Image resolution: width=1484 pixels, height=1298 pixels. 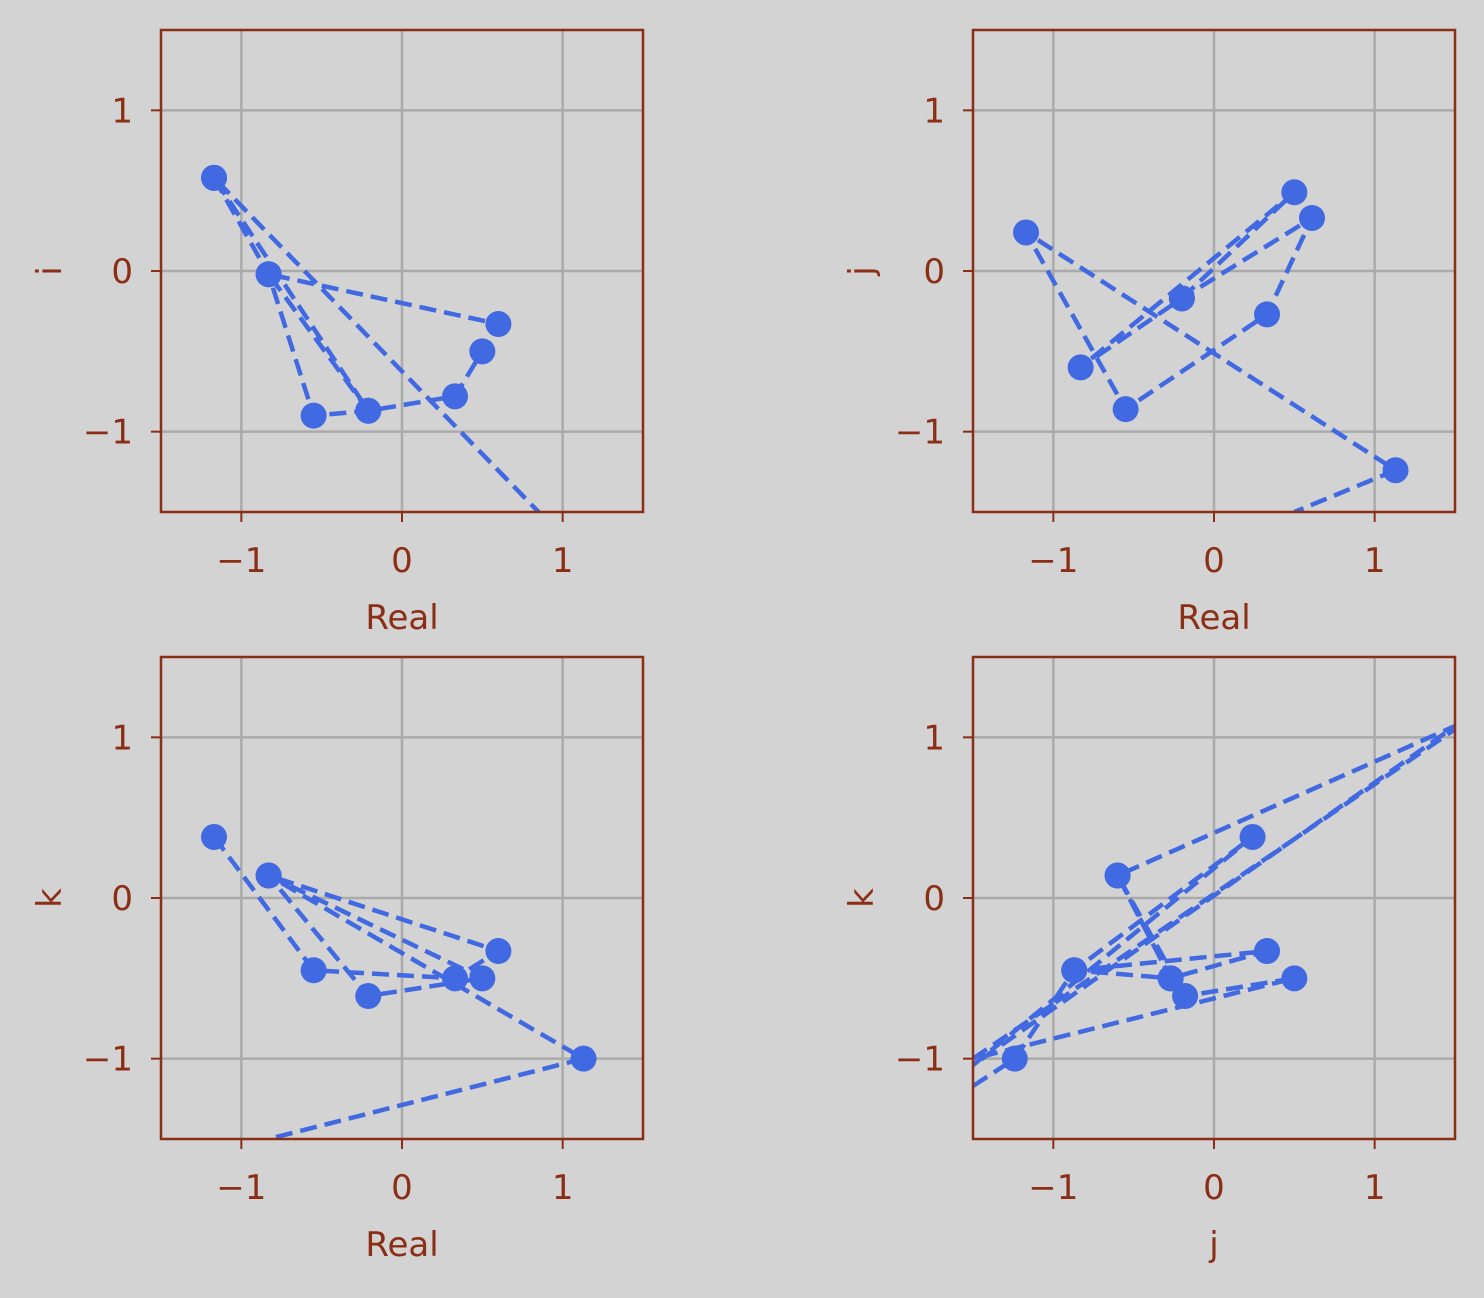 What do you see at coordinates (1213, 1245) in the screenshot?
I see `x-axis-label: j` at bounding box center [1213, 1245].